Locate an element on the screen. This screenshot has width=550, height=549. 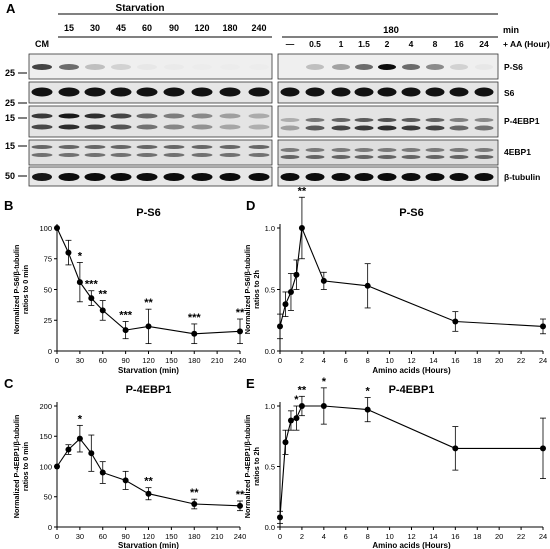
mw-marker: 15 is located at coordinates (10, 146).